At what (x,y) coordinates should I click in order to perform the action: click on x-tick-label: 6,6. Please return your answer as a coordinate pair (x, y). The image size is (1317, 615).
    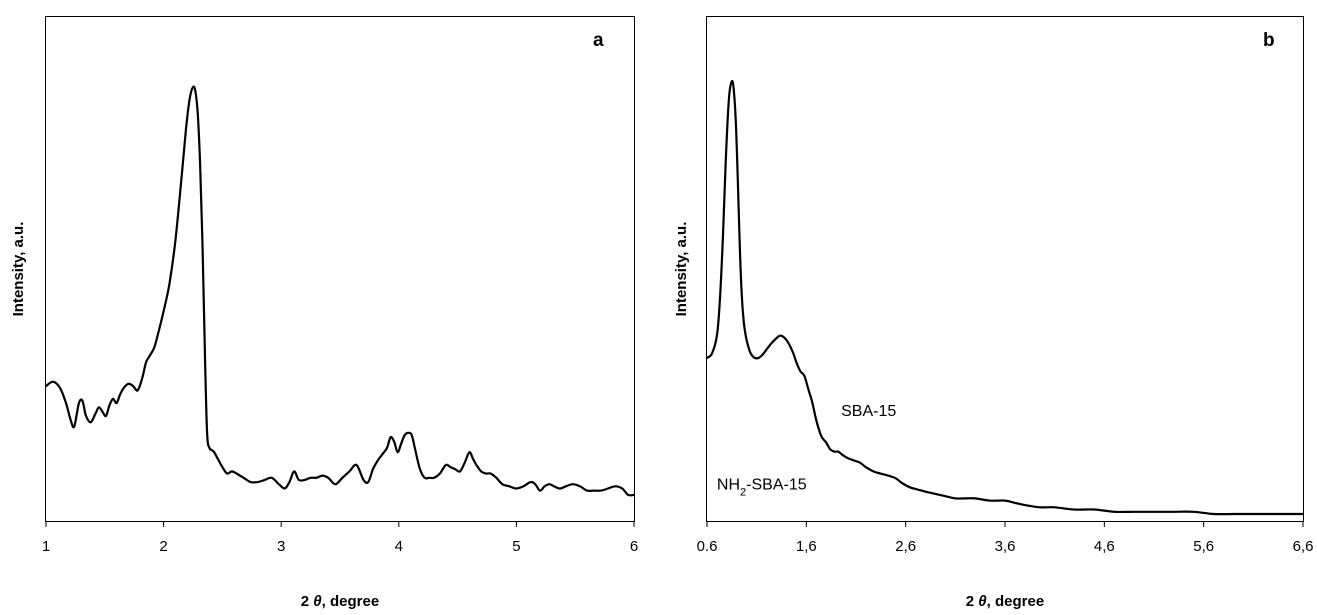
    Looking at the image, I should click on (1303, 546).